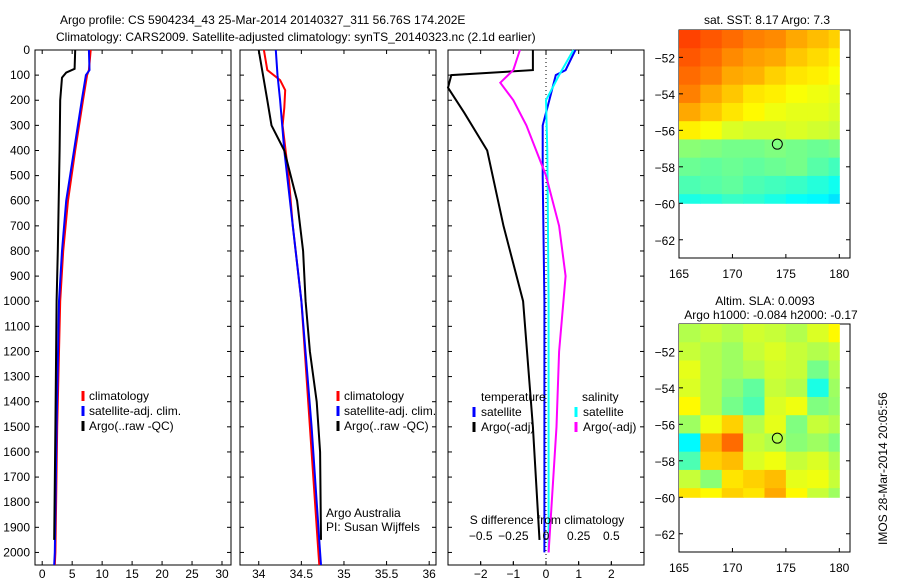 The height and width of the screenshot is (580, 900). I want to click on x2-tick-label: 0.5, so click(611, 536).